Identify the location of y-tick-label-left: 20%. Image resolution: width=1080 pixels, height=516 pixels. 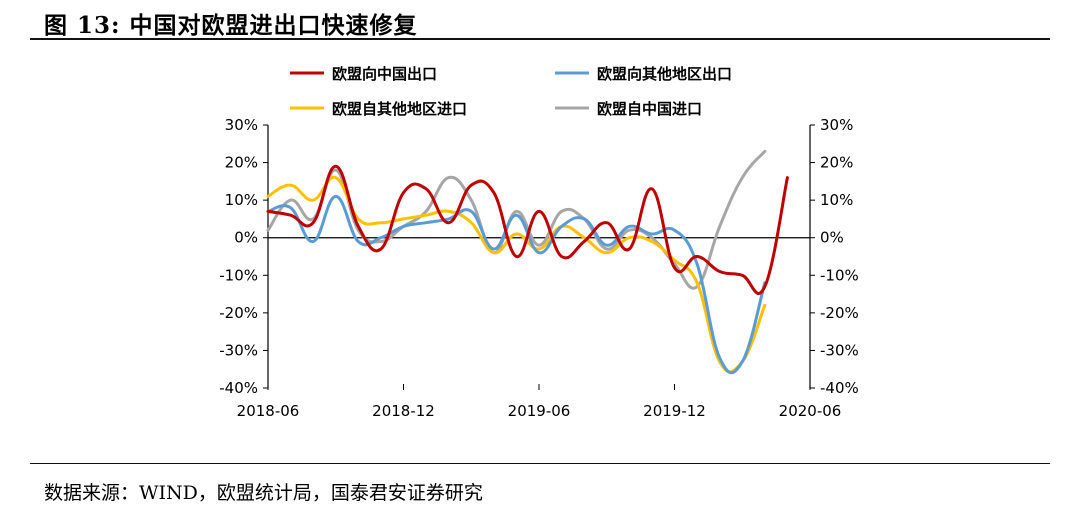
(241, 163).